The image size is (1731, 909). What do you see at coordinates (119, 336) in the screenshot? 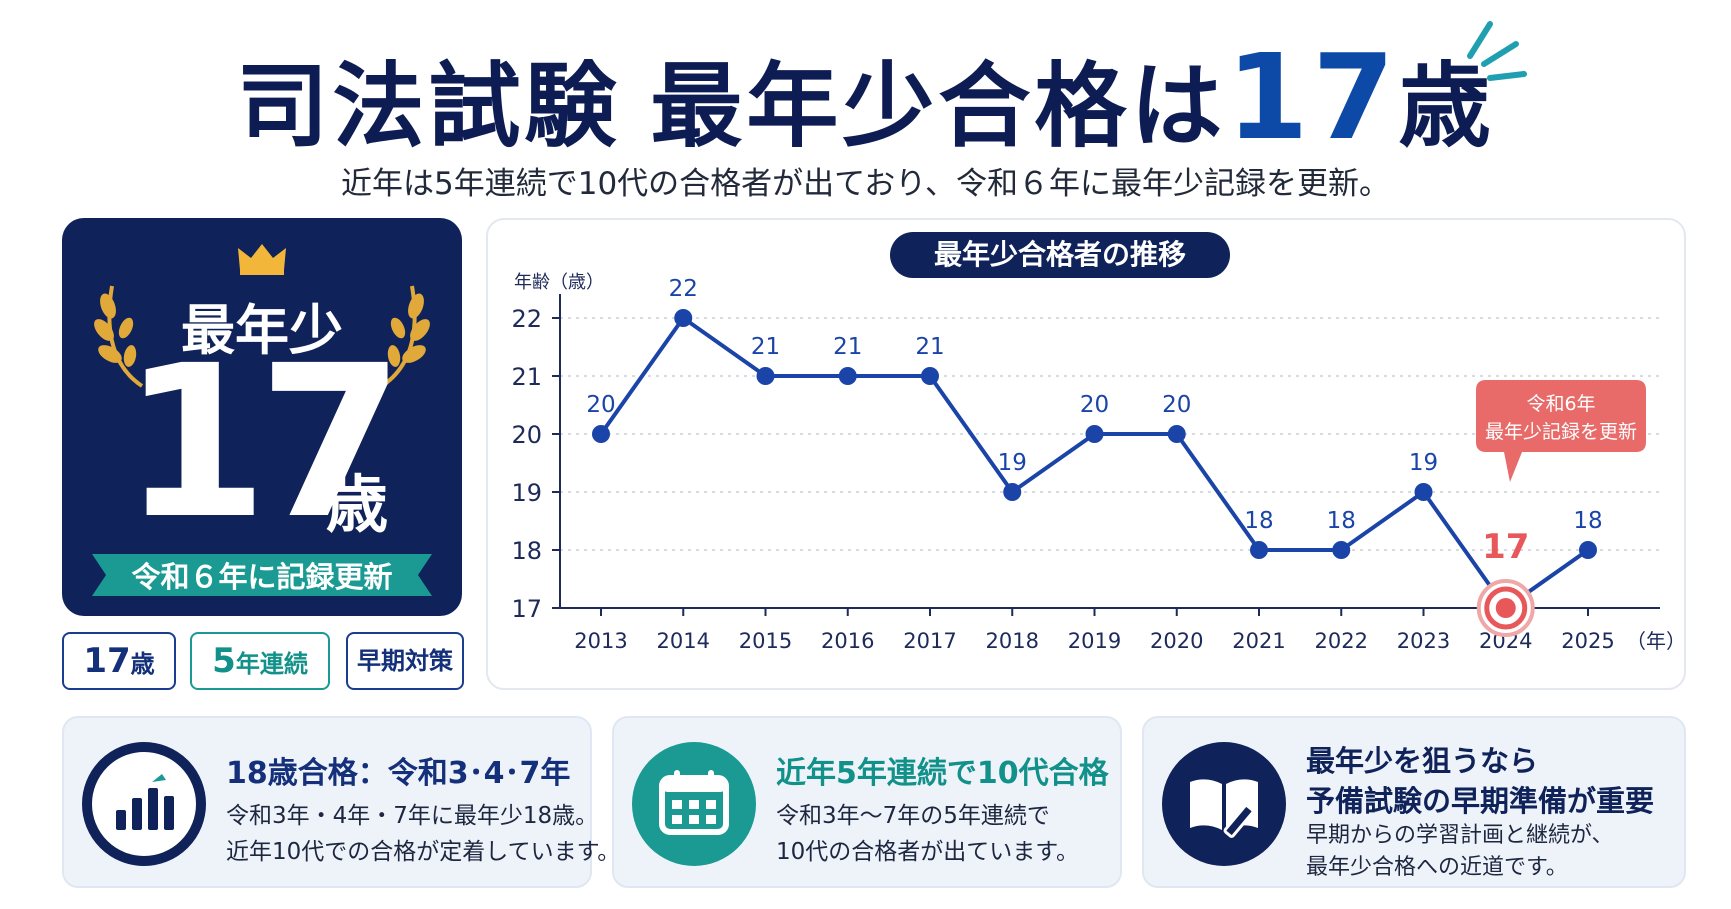
I see `laurel-left-icon` at bounding box center [119, 336].